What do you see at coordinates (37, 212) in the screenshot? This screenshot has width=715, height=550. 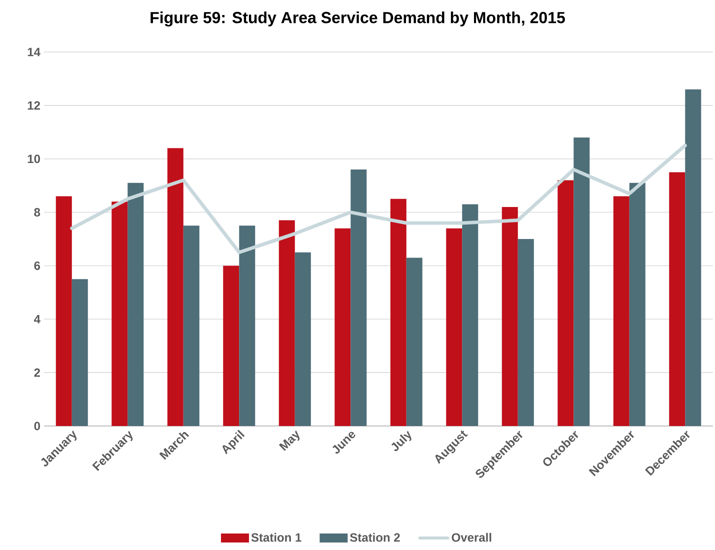 I see `y-tick-label: 8` at bounding box center [37, 212].